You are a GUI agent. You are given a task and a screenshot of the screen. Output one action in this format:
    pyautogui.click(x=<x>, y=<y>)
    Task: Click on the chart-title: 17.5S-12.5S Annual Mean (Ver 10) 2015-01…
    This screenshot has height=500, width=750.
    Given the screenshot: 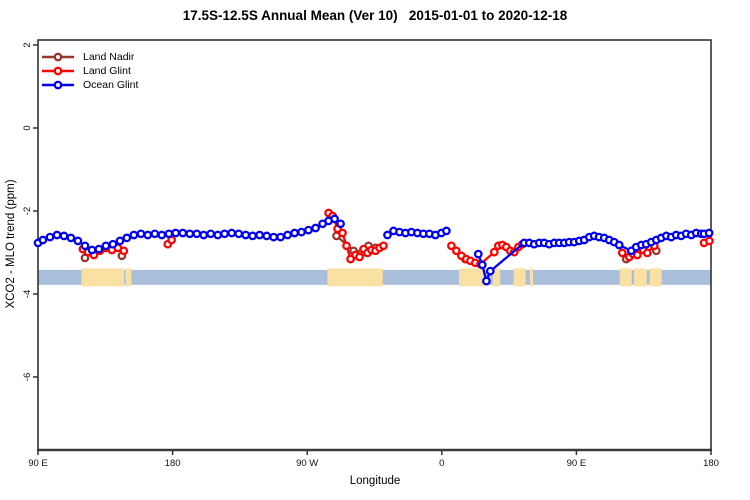 What is the action you would take?
    pyautogui.click(x=375, y=15)
    